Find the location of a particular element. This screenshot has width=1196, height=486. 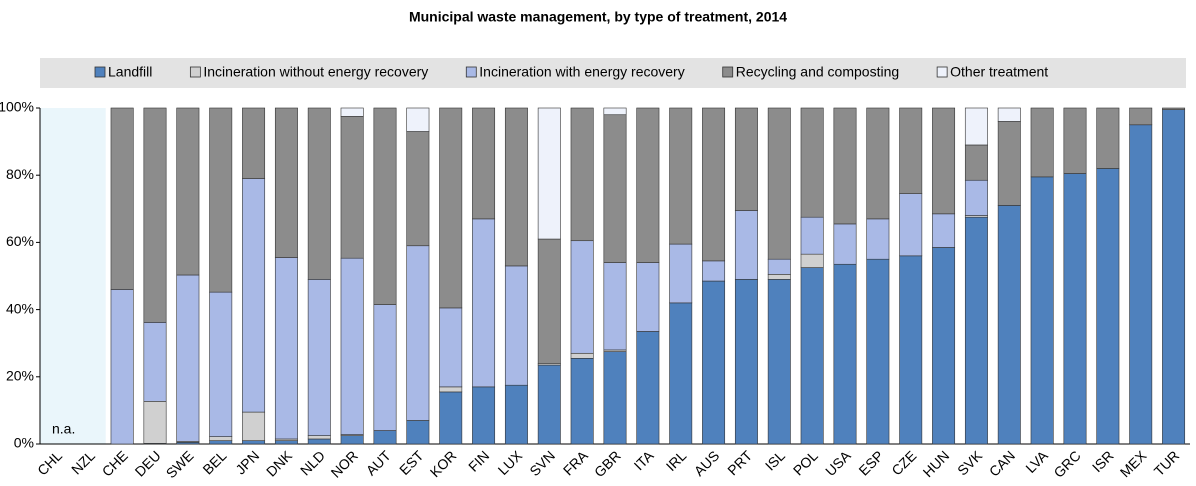

x-tick-label: ESP is located at coordinates (870, 462).